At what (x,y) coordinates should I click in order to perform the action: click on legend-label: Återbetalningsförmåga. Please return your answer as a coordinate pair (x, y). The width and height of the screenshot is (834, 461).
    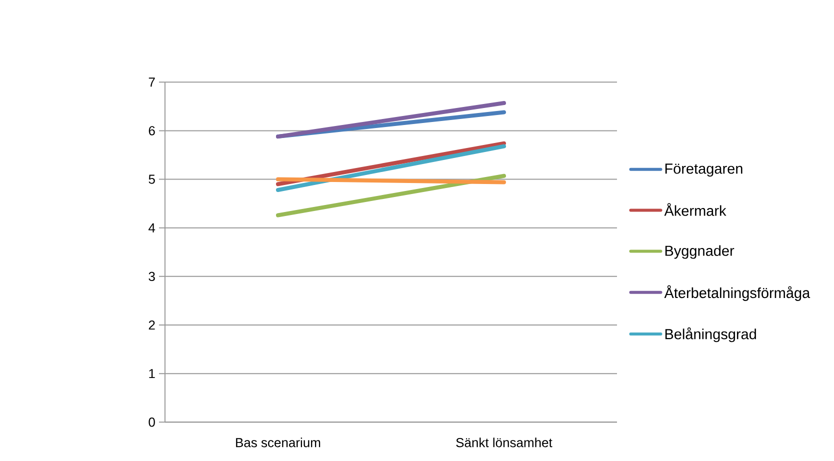
    Looking at the image, I should click on (737, 293).